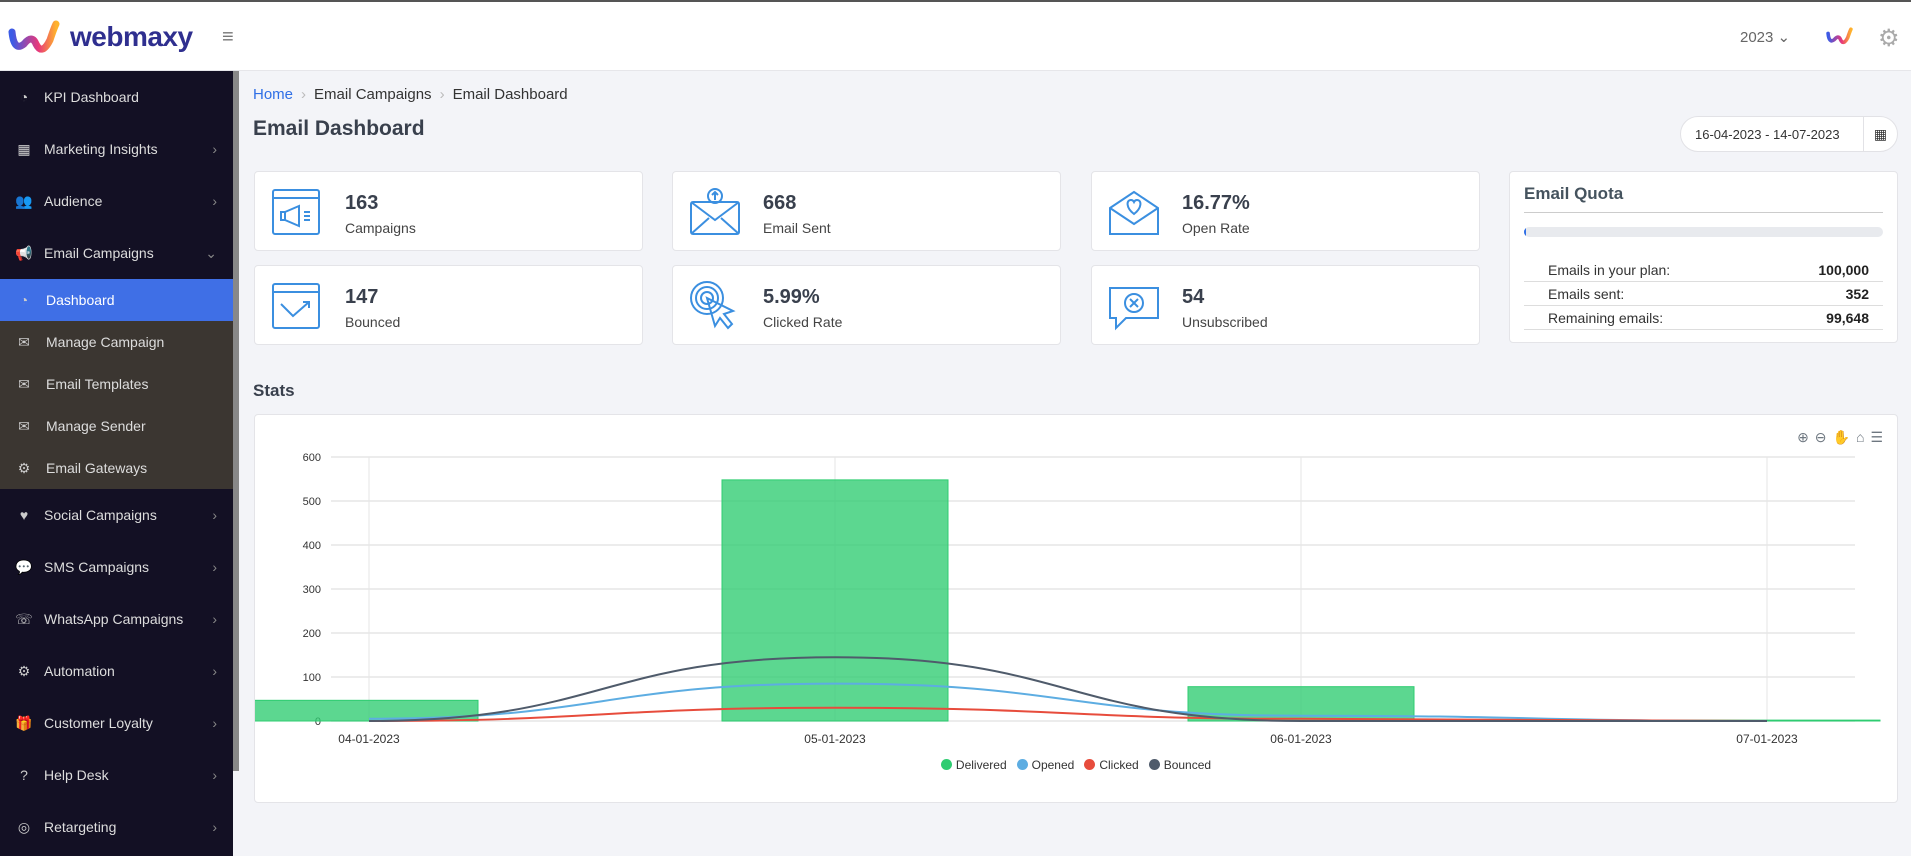 The image size is (1911, 856). What do you see at coordinates (973, 765) in the screenshot?
I see `legend-item-delivered: Delivered` at bounding box center [973, 765].